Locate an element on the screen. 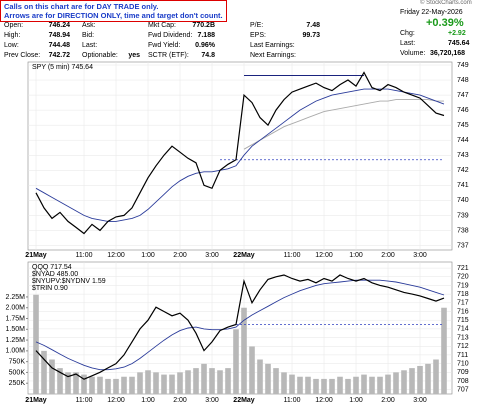 The image size is (480, 406). field-label: Fwd Dividend: is located at coordinates (170, 35).